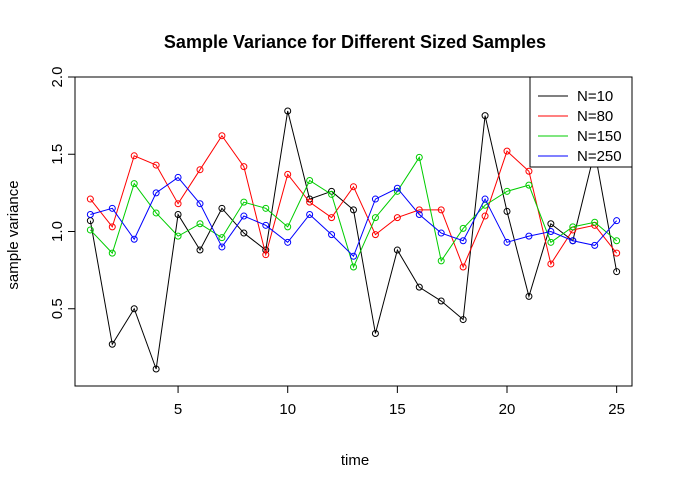 The width and height of the screenshot is (674, 488). Describe the element at coordinates (57, 77) in the screenshot. I see `y-tick-label: 2.0` at that location.